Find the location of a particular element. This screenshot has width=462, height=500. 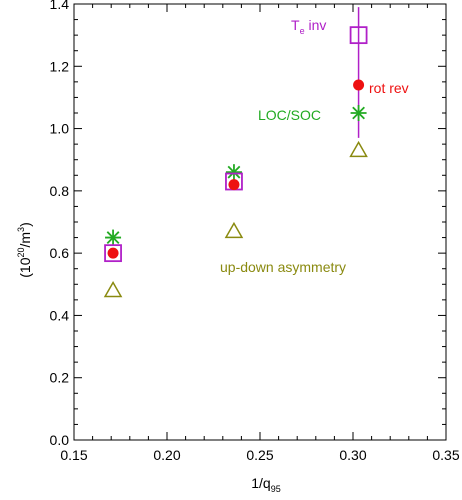

annotation-rot-rev: rot rev is located at coordinates (389, 88).